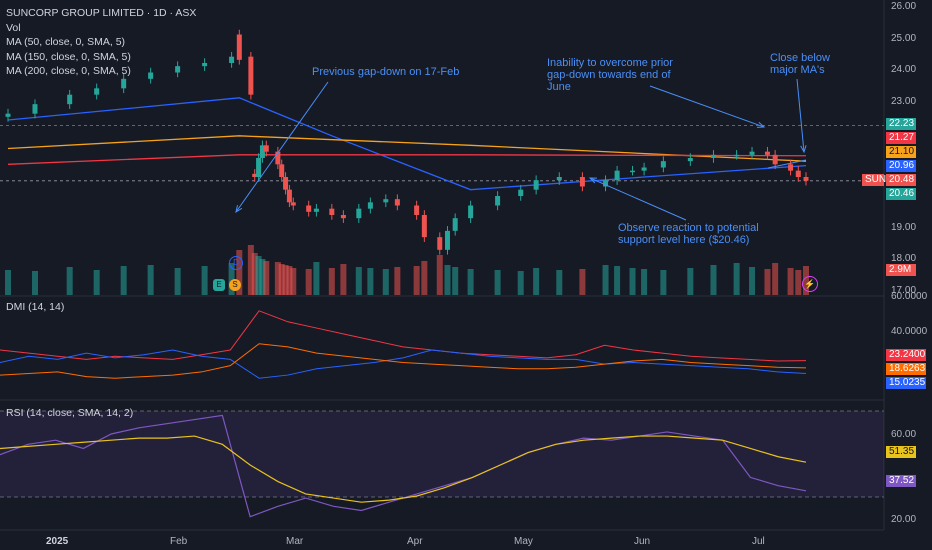 The image size is (932, 550). I want to click on ma150-line, so click(407, 148).